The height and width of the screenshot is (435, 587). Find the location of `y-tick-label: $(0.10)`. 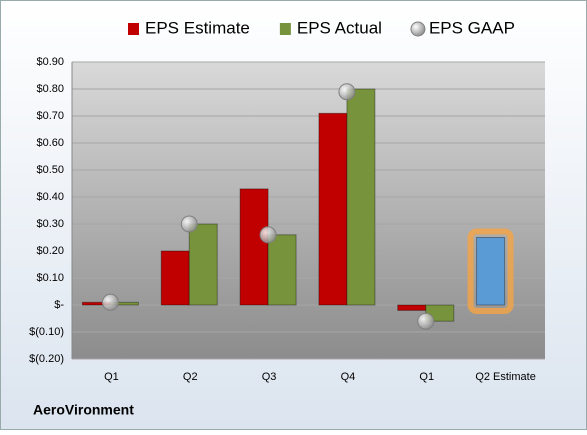

y-tick-label: $(0.10) is located at coordinates (46, 332).